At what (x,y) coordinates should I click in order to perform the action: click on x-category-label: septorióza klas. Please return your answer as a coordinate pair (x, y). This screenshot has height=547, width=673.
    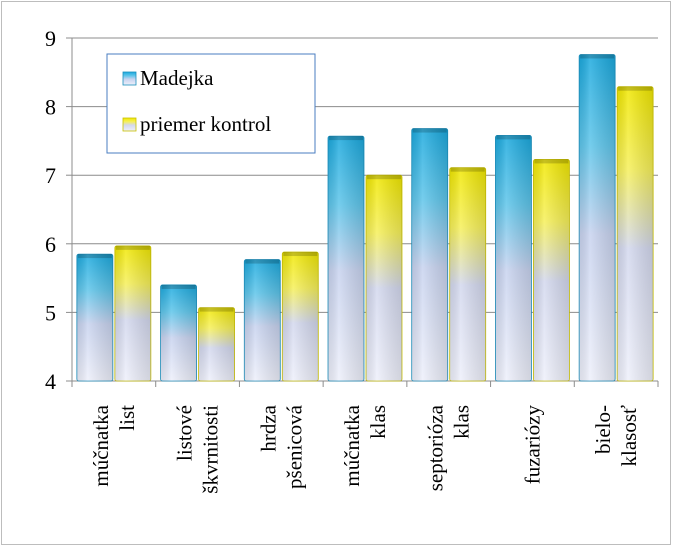
    Looking at the image, I should click on (449, 447).